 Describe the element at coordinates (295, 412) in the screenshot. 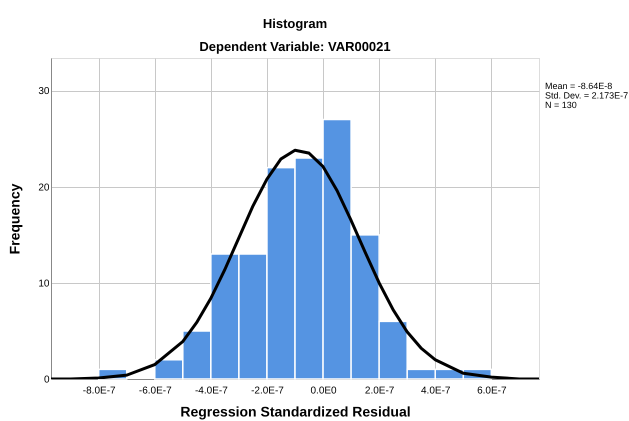

I see `x-axis-title: Regression Standardized Residual` at that location.